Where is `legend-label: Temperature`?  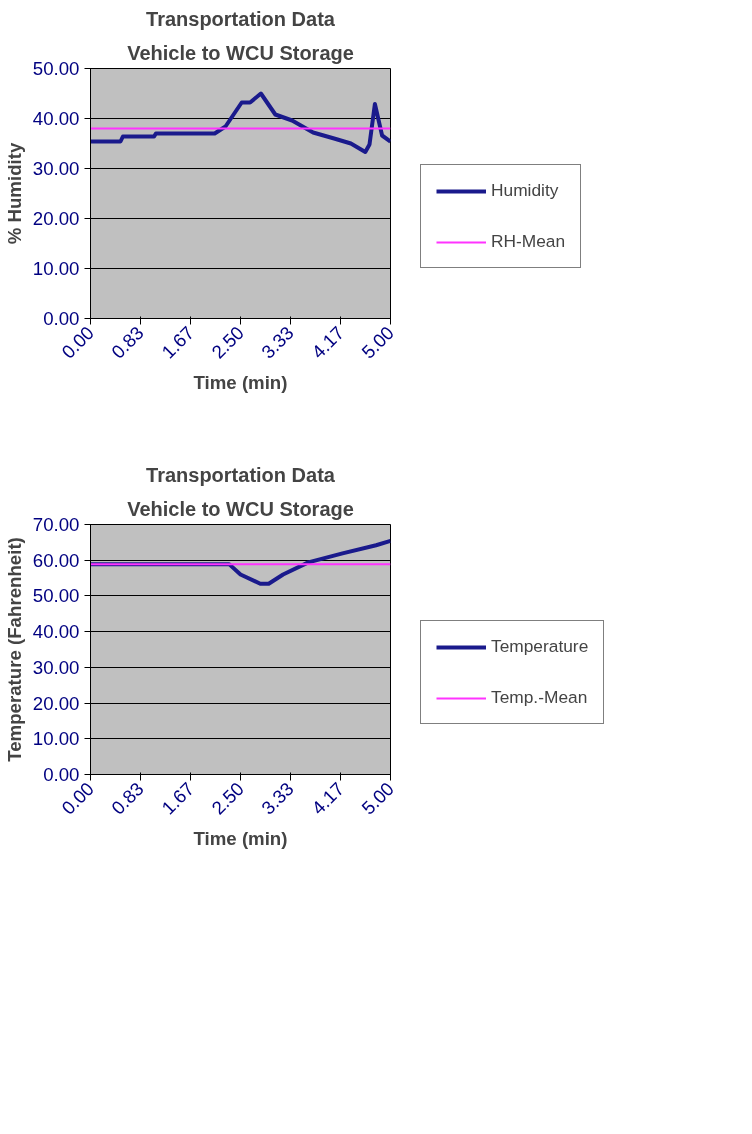
legend-label: Temperature is located at coordinates (540, 646).